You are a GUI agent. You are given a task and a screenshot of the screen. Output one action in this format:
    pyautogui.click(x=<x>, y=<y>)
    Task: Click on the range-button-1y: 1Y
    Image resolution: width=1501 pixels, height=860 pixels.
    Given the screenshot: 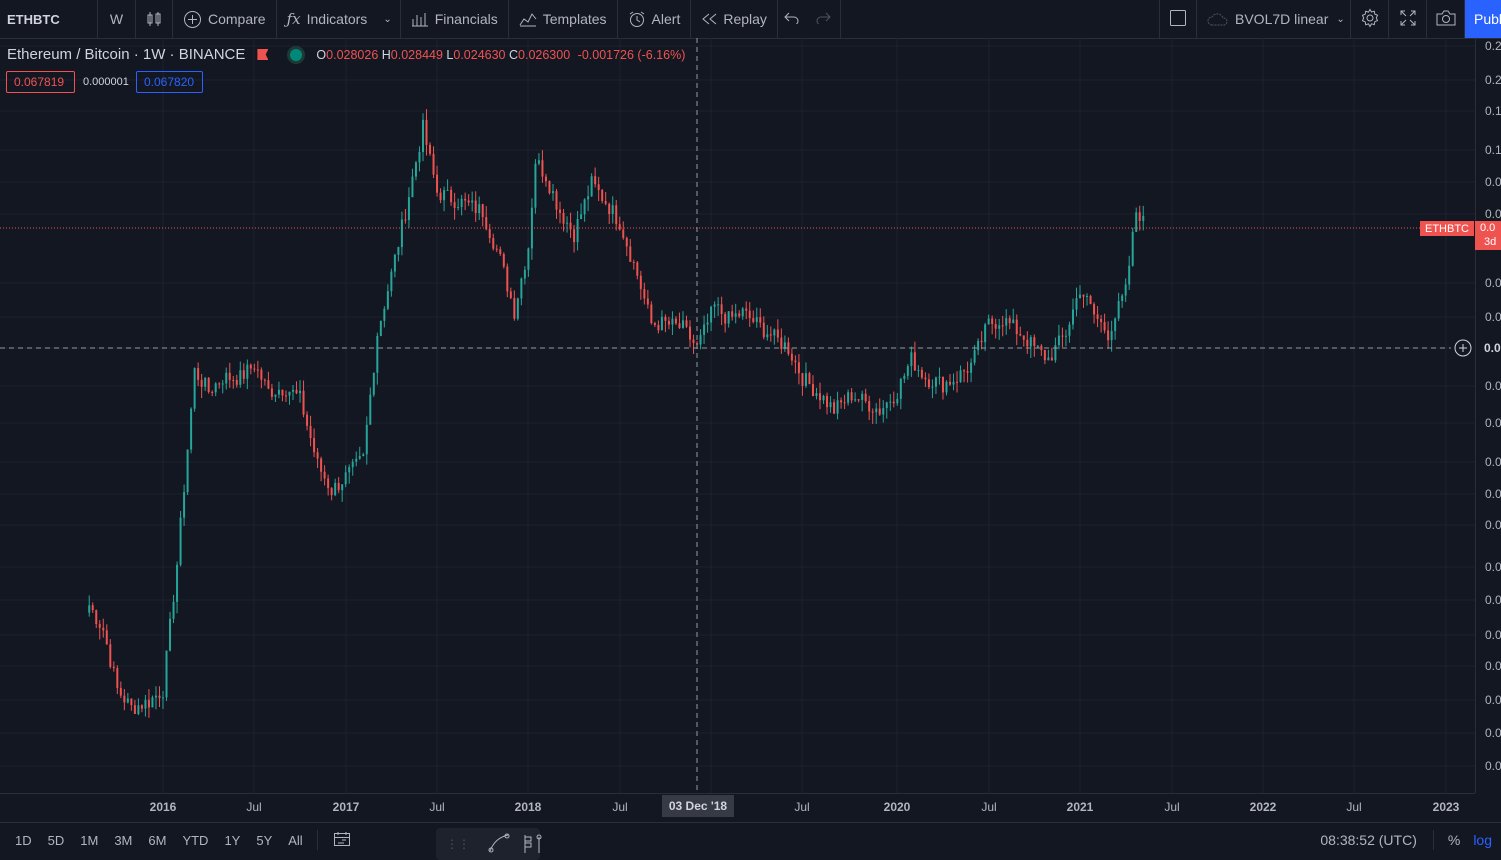 What is the action you would take?
    pyautogui.click(x=232, y=840)
    